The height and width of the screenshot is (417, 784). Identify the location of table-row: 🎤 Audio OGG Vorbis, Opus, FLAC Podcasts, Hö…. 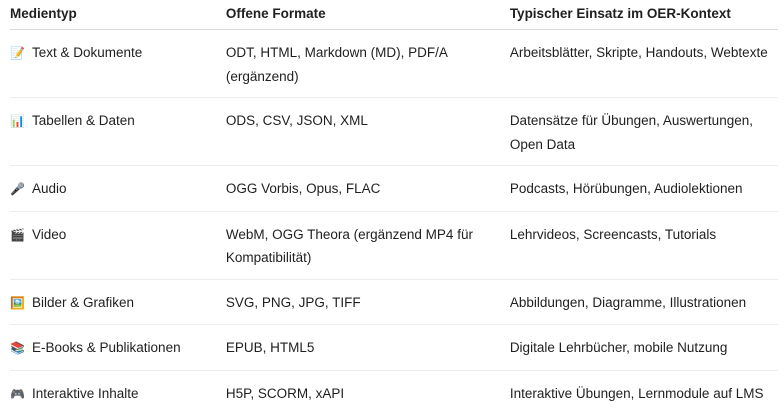
(394, 188).